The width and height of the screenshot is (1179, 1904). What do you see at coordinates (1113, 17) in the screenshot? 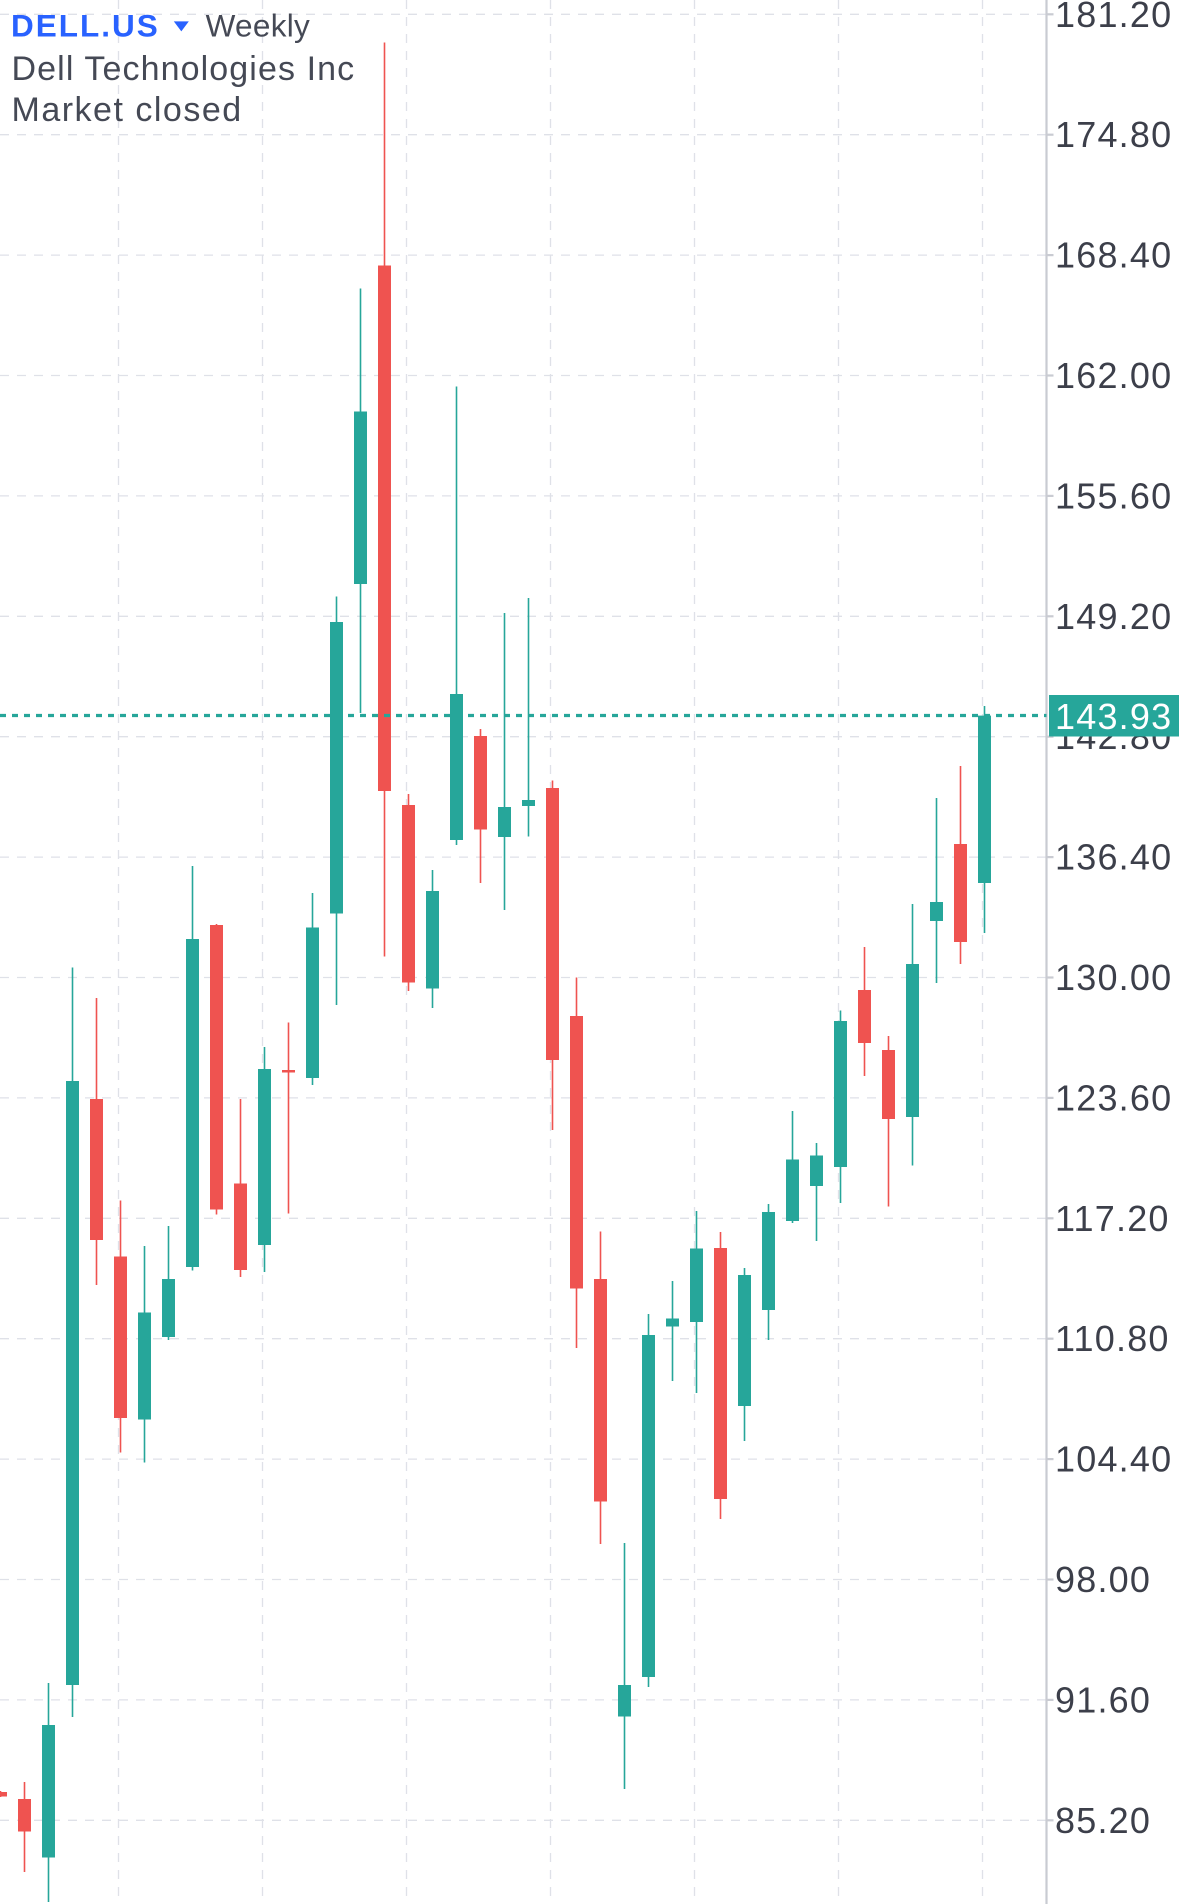
I see `svg-text: 181.20` at bounding box center [1113, 17].